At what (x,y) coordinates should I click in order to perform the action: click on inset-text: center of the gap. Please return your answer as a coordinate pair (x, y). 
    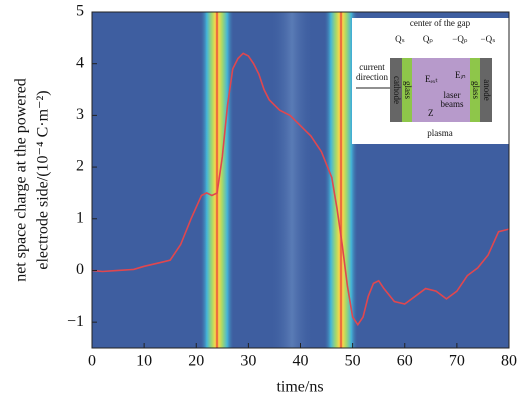
    Looking at the image, I should click on (440, 23).